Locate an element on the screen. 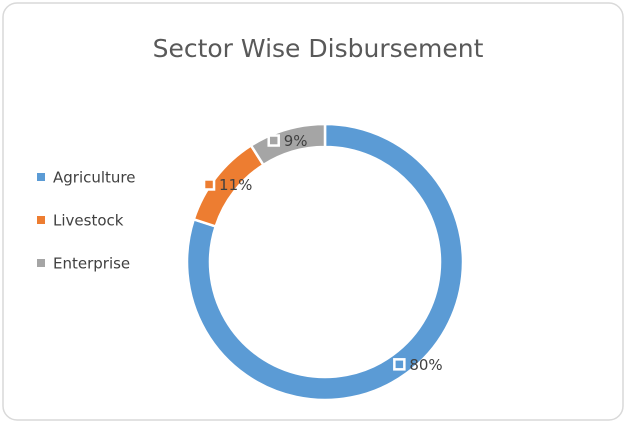 The height and width of the screenshot is (425, 628). data-label: 80% is located at coordinates (425, 365).